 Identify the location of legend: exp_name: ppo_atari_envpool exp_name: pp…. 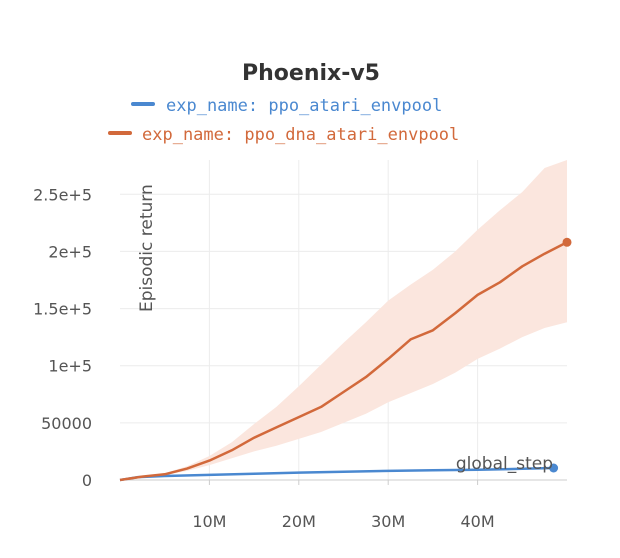
(283, 120).